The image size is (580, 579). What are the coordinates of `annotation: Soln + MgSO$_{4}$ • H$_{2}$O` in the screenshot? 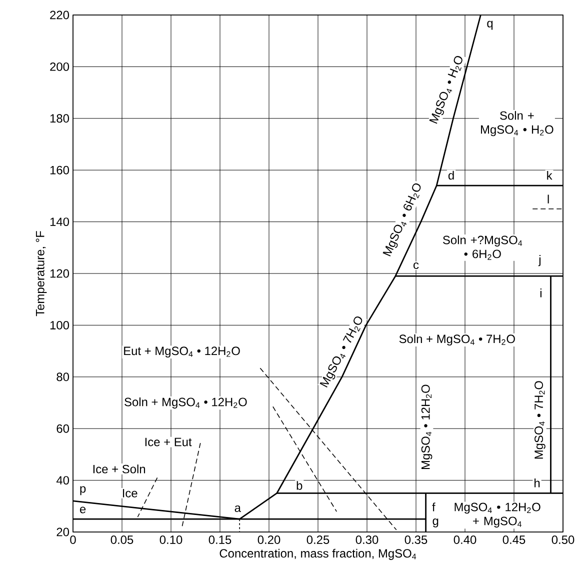 It's located at (517, 123).